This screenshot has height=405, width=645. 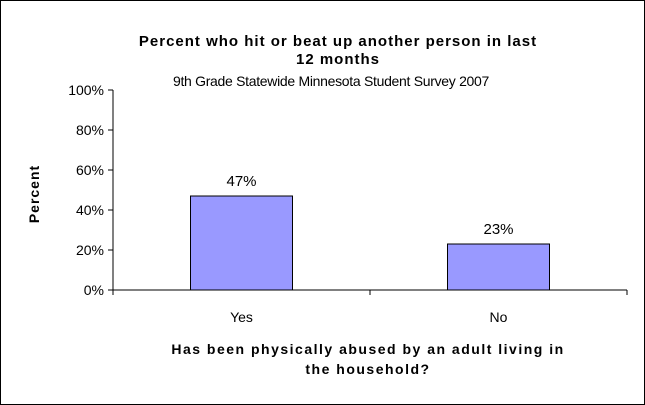 What do you see at coordinates (86, 90) in the screenshot?
I see `y-tick-label: 100%` at bounding box center [86, 90].